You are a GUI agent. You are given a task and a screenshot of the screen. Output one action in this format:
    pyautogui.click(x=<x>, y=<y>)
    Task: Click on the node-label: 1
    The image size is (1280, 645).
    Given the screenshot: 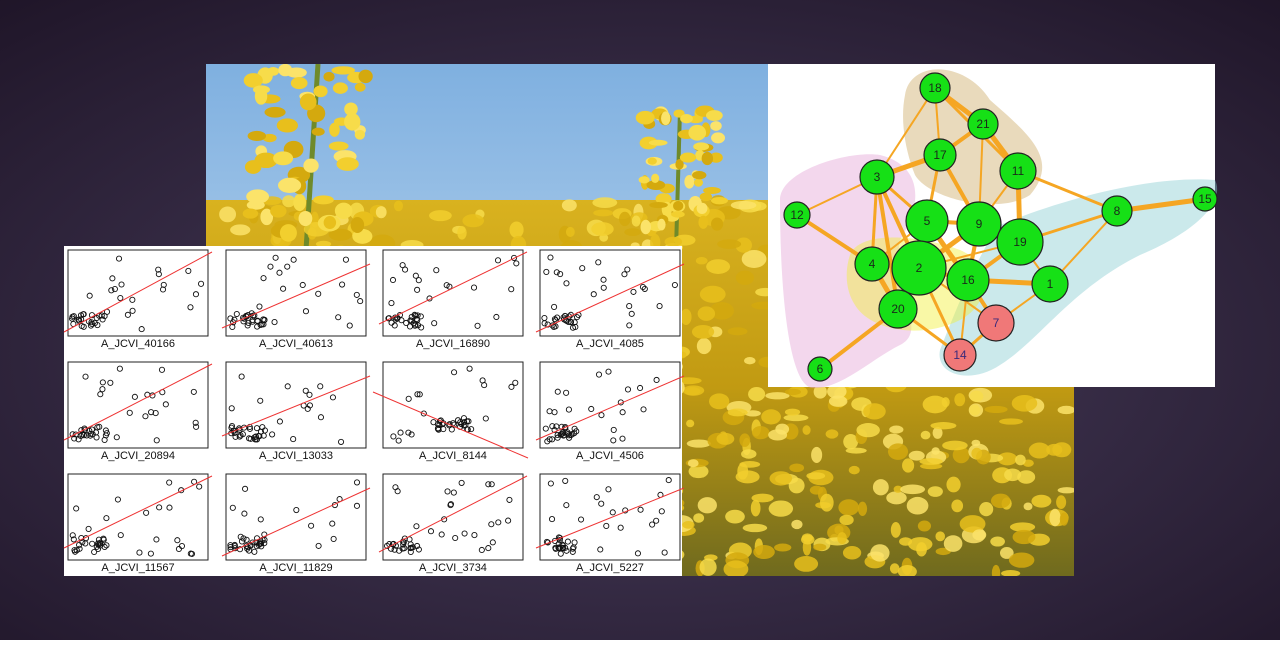 What is the action you would take?
    pyautogui.click(x=1050, y=284)
    